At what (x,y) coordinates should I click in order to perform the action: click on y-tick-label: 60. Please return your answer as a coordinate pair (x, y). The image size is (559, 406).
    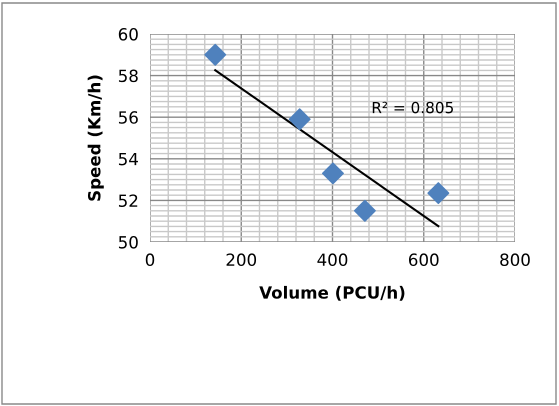
    Looking at the image, I should click on (128, 34).